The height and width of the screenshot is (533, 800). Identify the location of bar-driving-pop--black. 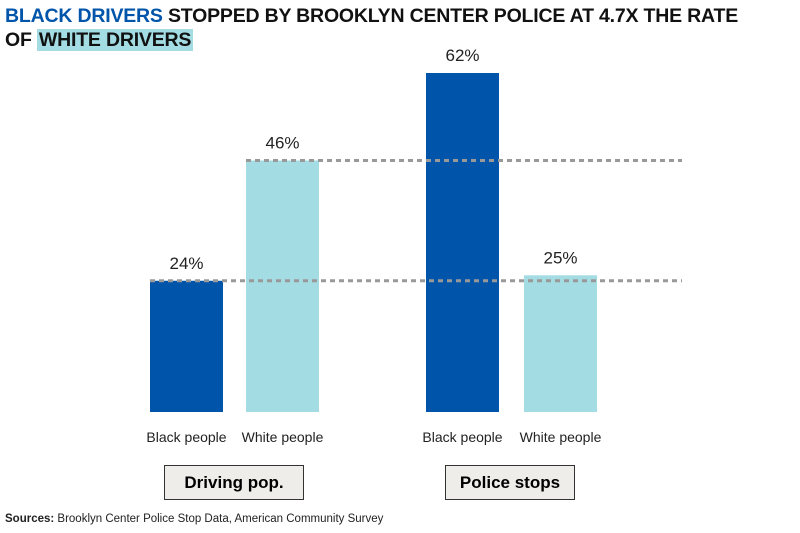
(186, 346).